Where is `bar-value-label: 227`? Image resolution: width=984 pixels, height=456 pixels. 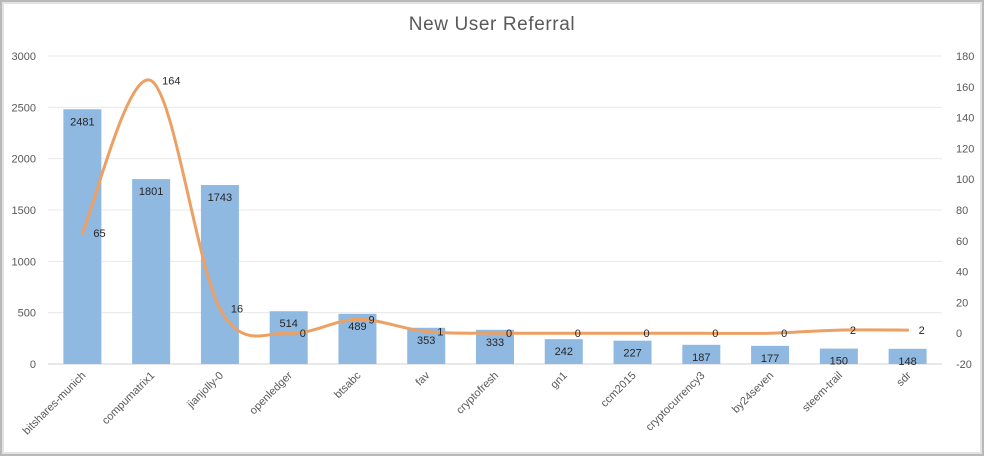
bar-value-label: 227 is located at coordinates (632, 354).